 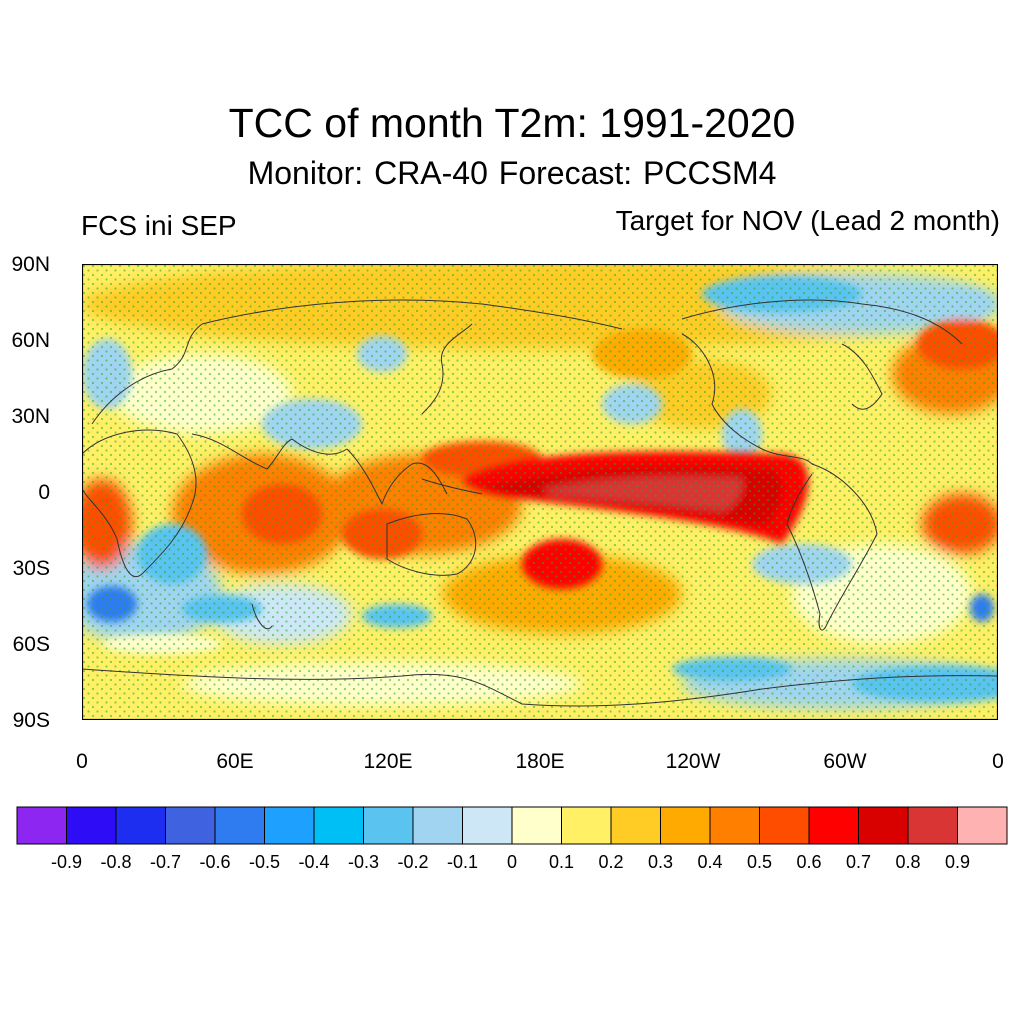 What do you see at coordinates (807, 220) in the screenshot?
I see `target-month-label: Target for NOV (Lead 2 month)` at bounding box center [807, 220].